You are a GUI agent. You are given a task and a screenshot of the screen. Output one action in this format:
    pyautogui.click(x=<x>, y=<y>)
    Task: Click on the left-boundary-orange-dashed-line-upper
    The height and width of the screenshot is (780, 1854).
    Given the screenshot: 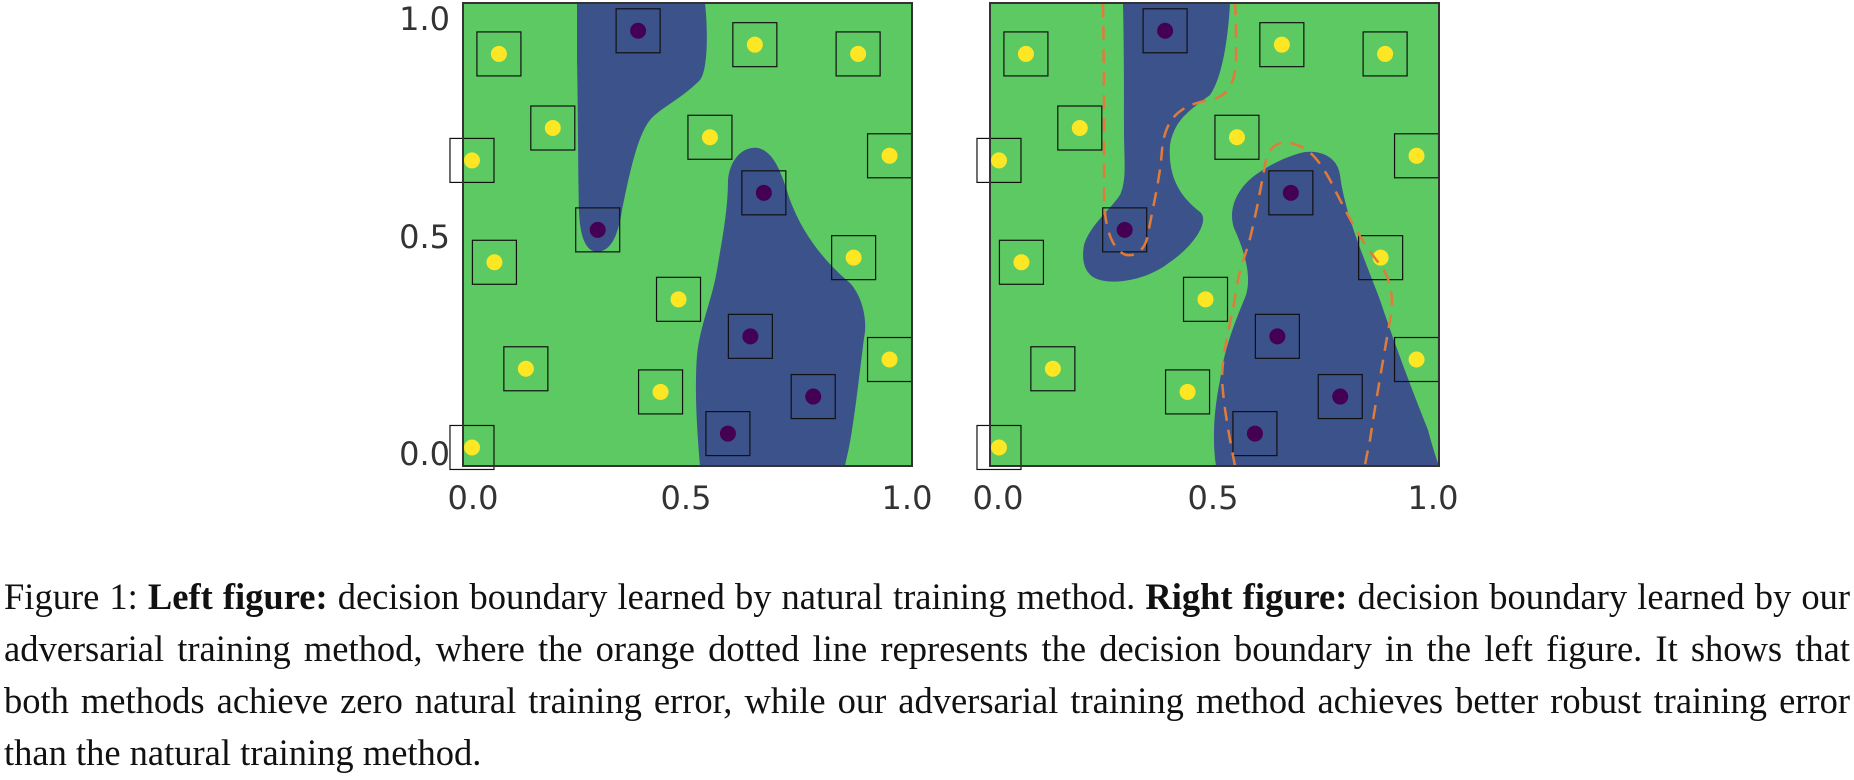 What is the action you would take?
    pyautogui.click(x=1169, y=130)
    